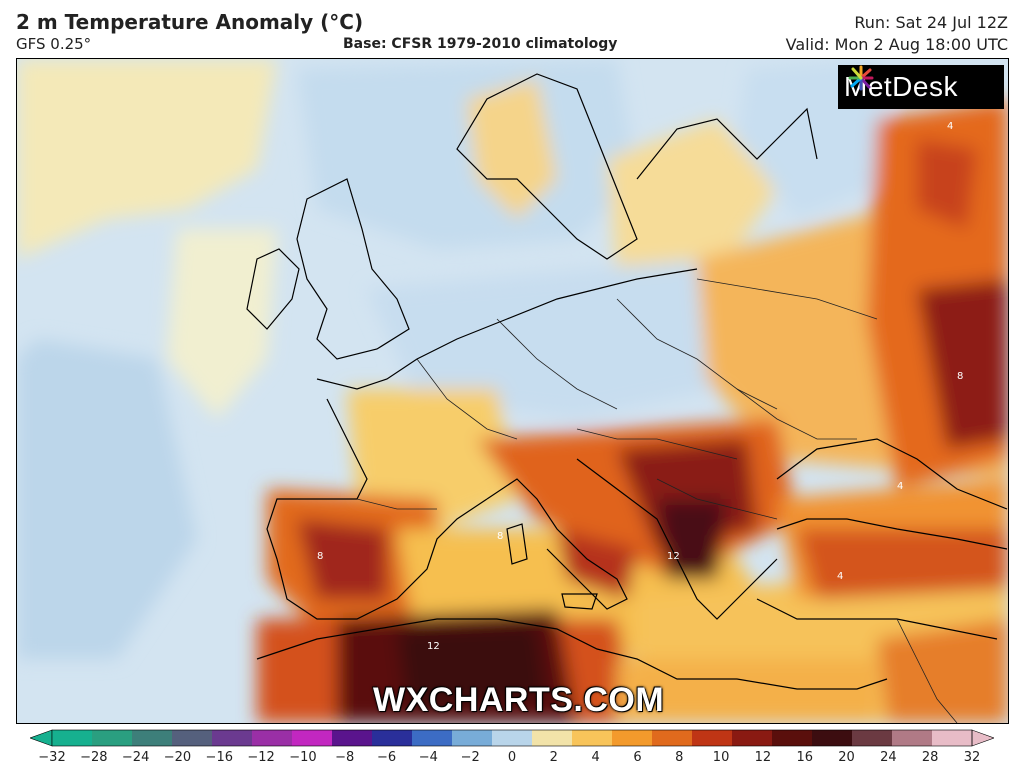 Image resolution: width=1024 pixels, height=784 pixels. I want to click on colorbar-tick-label: 20, so click(846, 757).